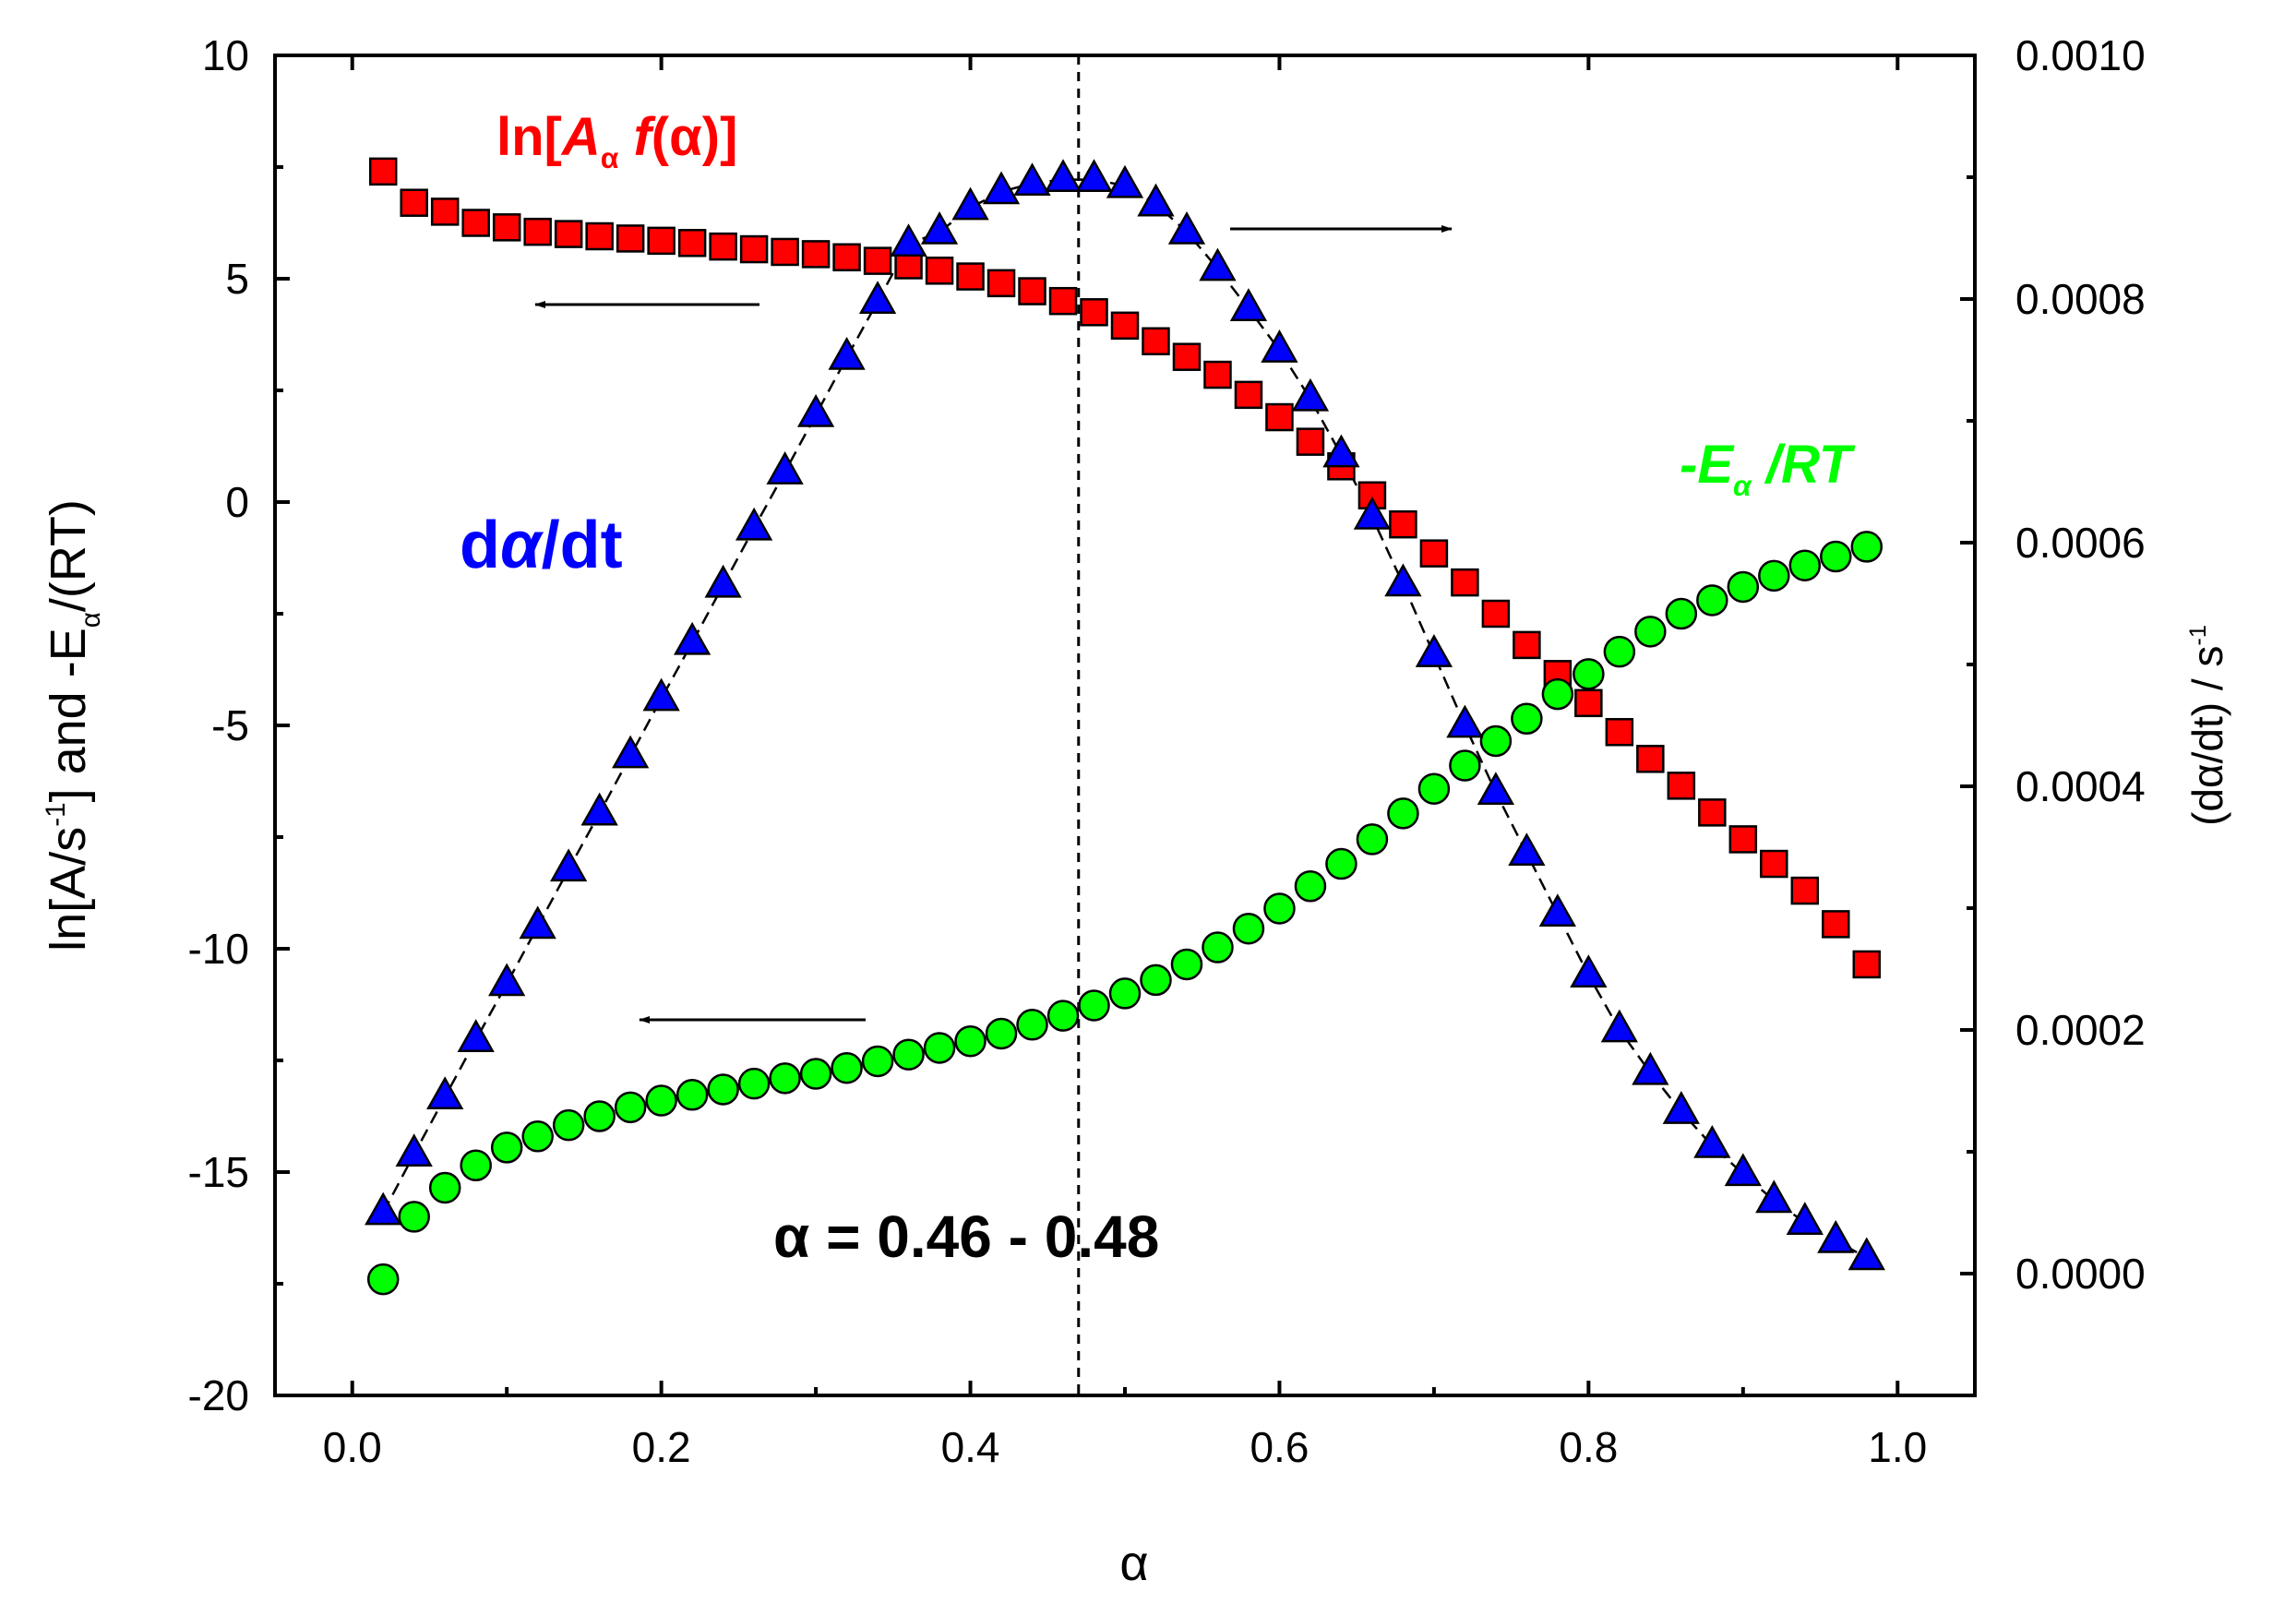 The height and width of the screenshot is (1604, 2296). Describe the element at coordinates (616, 140) in the screenshot. I see `ln-af-label: ln[Aα f(α)]` at that location.